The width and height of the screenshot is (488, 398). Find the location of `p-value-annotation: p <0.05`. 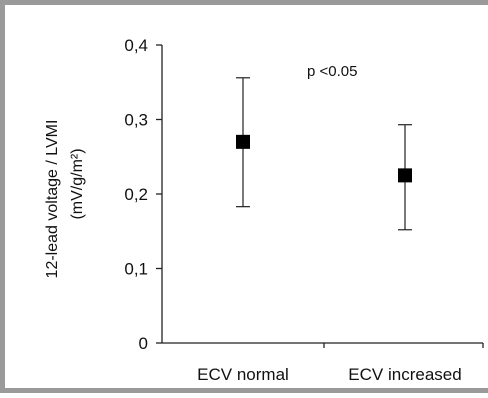

p-value-annotation: p <0.05 is located at coordinates (332, 71).